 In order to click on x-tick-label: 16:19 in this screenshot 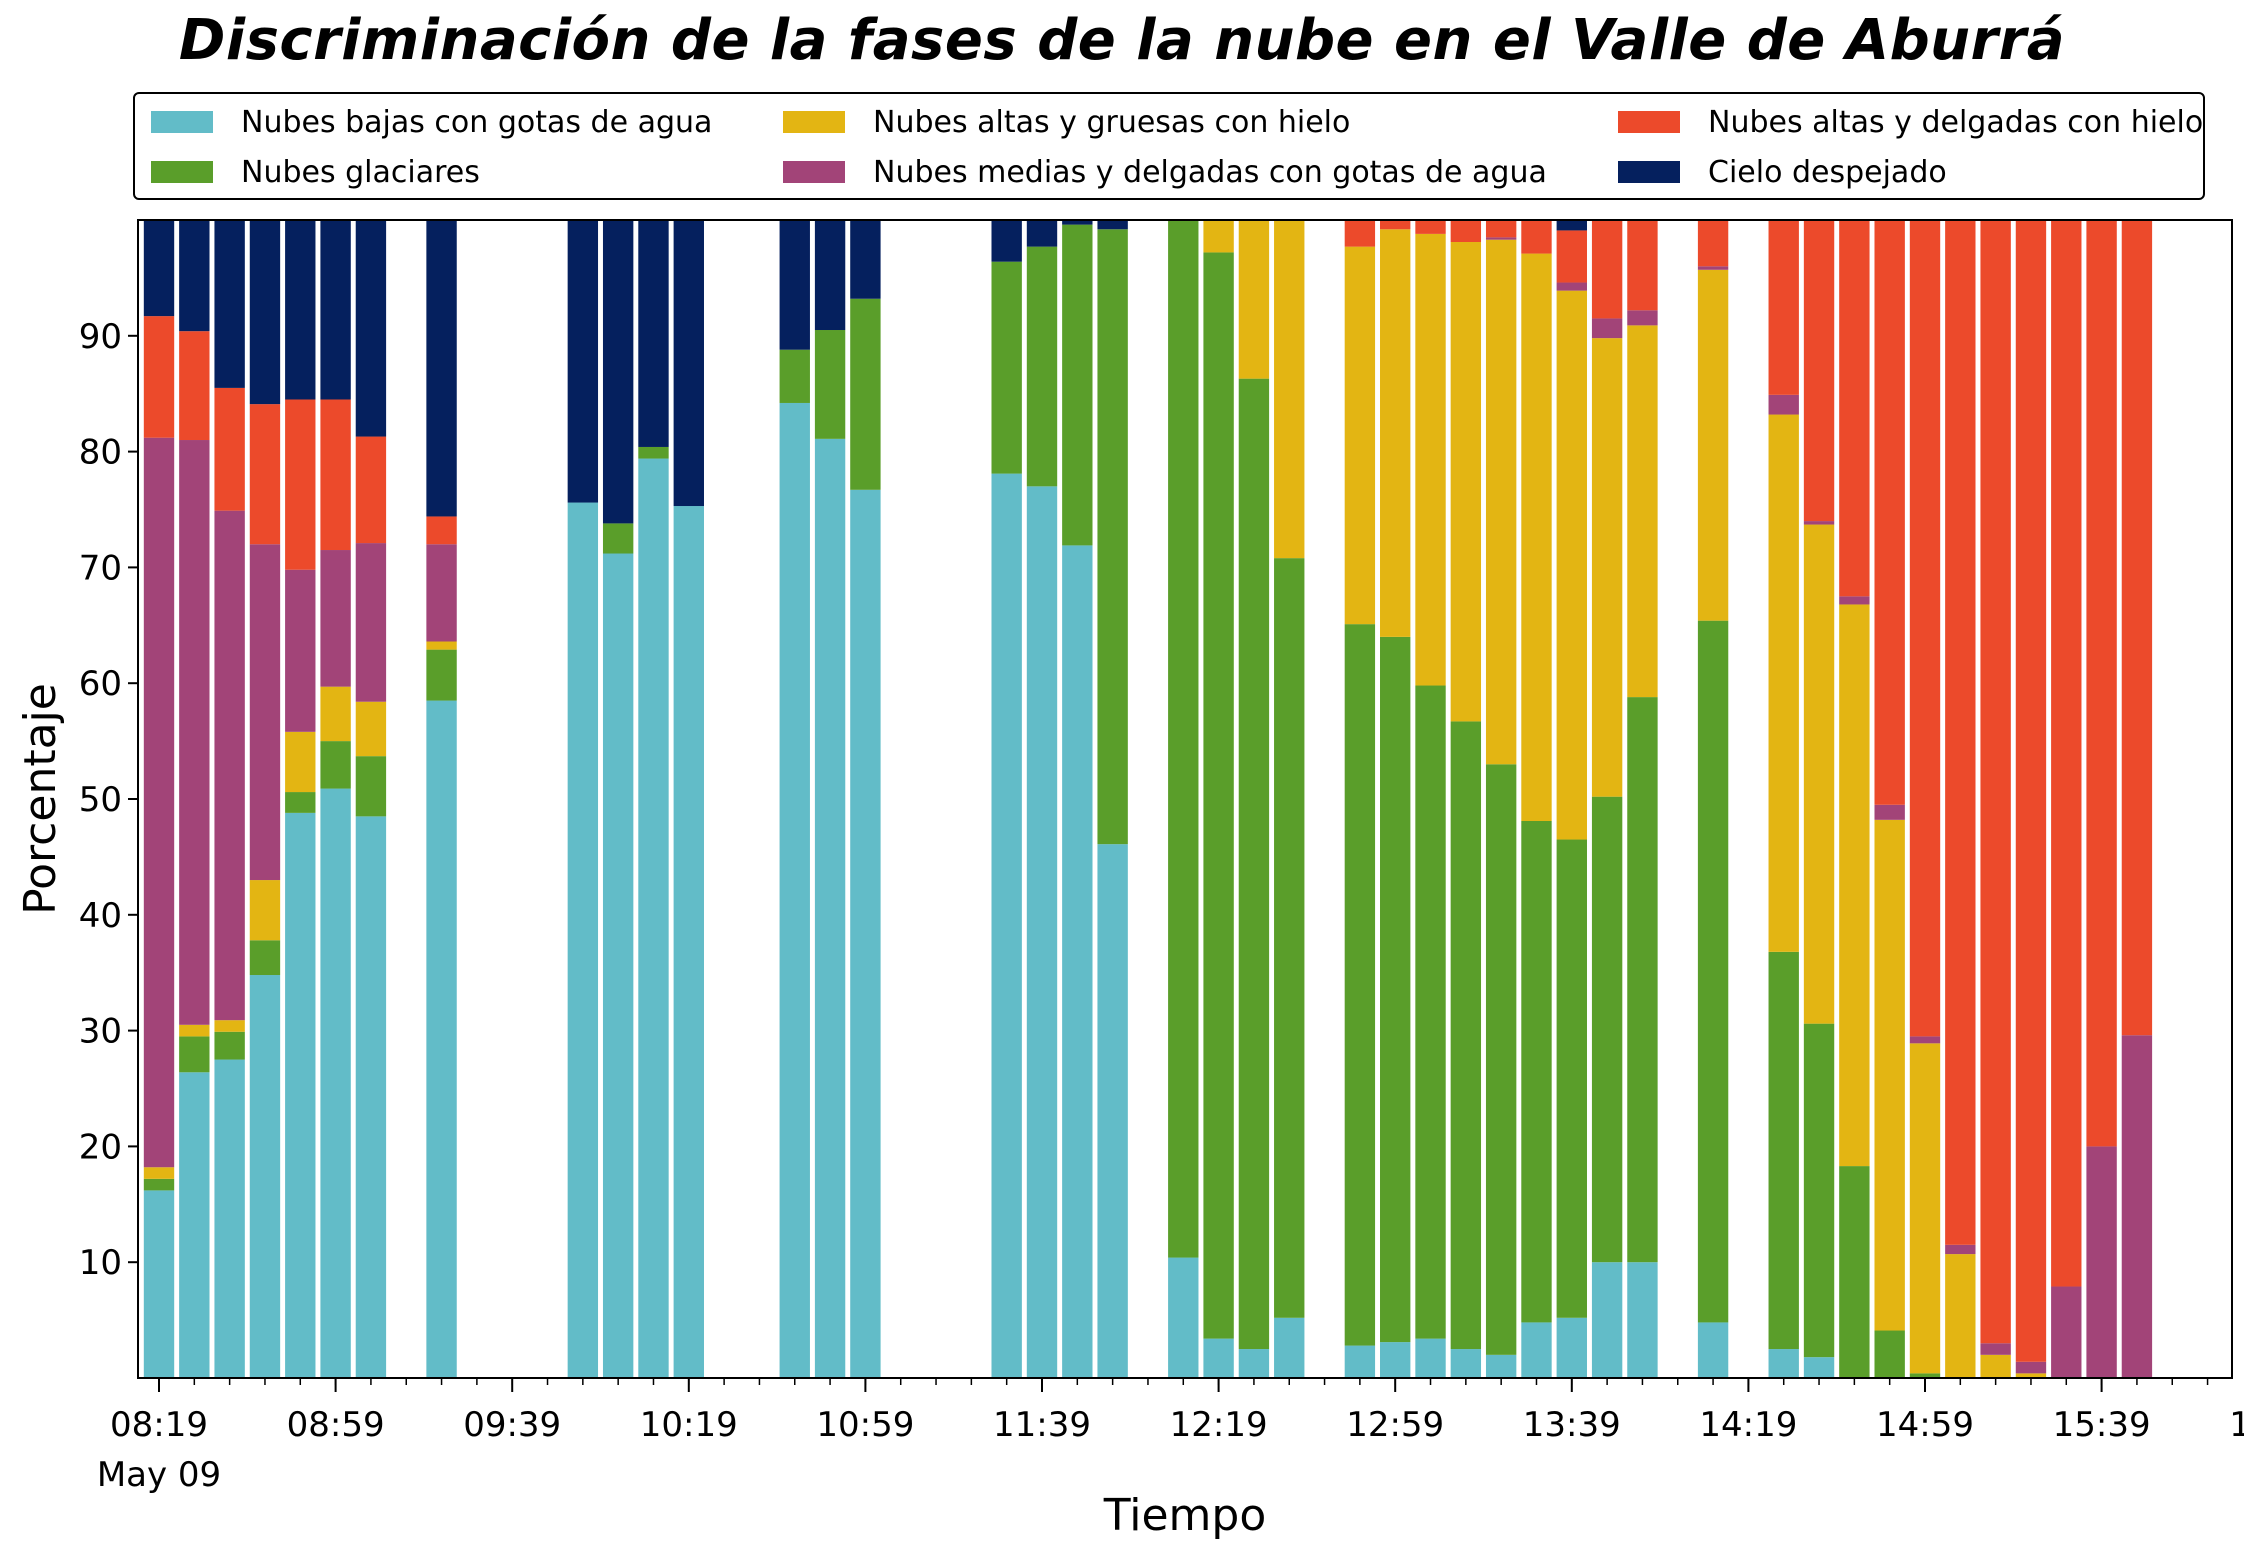, I will do `click(2236, 1425)`.